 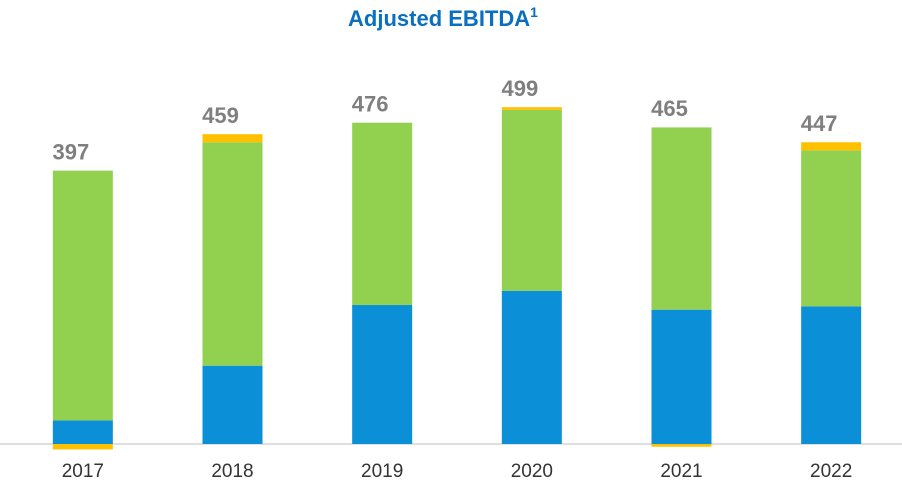 What do you see at coordinates (70, 151) in the screenshot?
I see `total-label: 397` at bounding box center [70, 151].